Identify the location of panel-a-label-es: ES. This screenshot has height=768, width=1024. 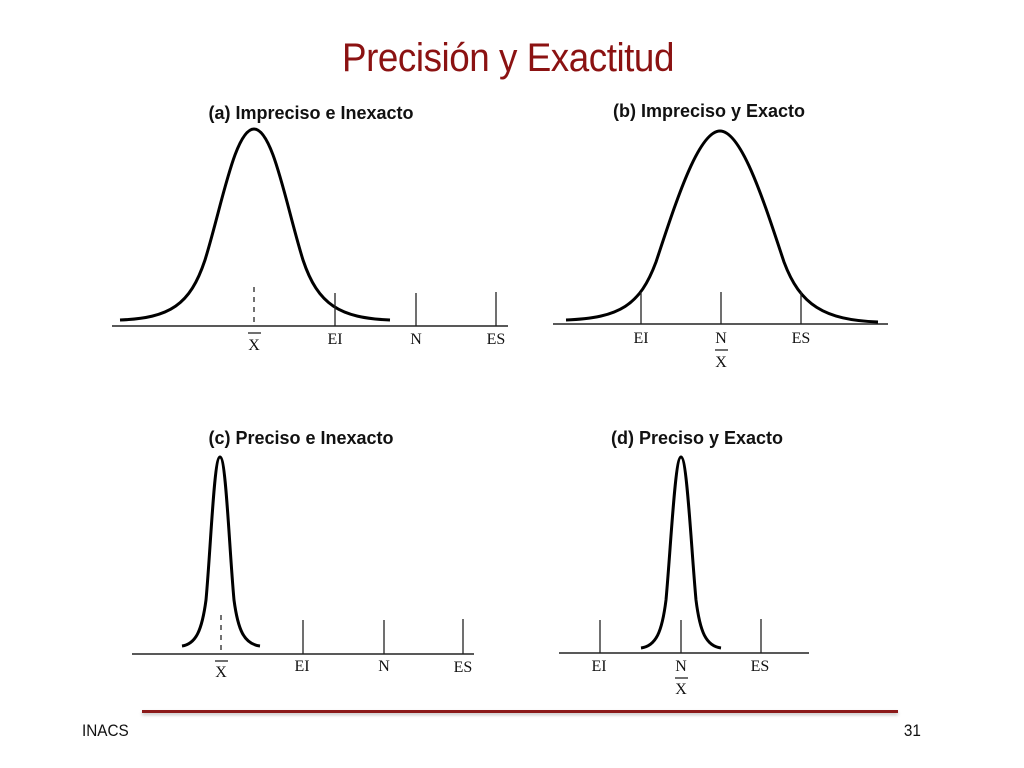
(496, 339).